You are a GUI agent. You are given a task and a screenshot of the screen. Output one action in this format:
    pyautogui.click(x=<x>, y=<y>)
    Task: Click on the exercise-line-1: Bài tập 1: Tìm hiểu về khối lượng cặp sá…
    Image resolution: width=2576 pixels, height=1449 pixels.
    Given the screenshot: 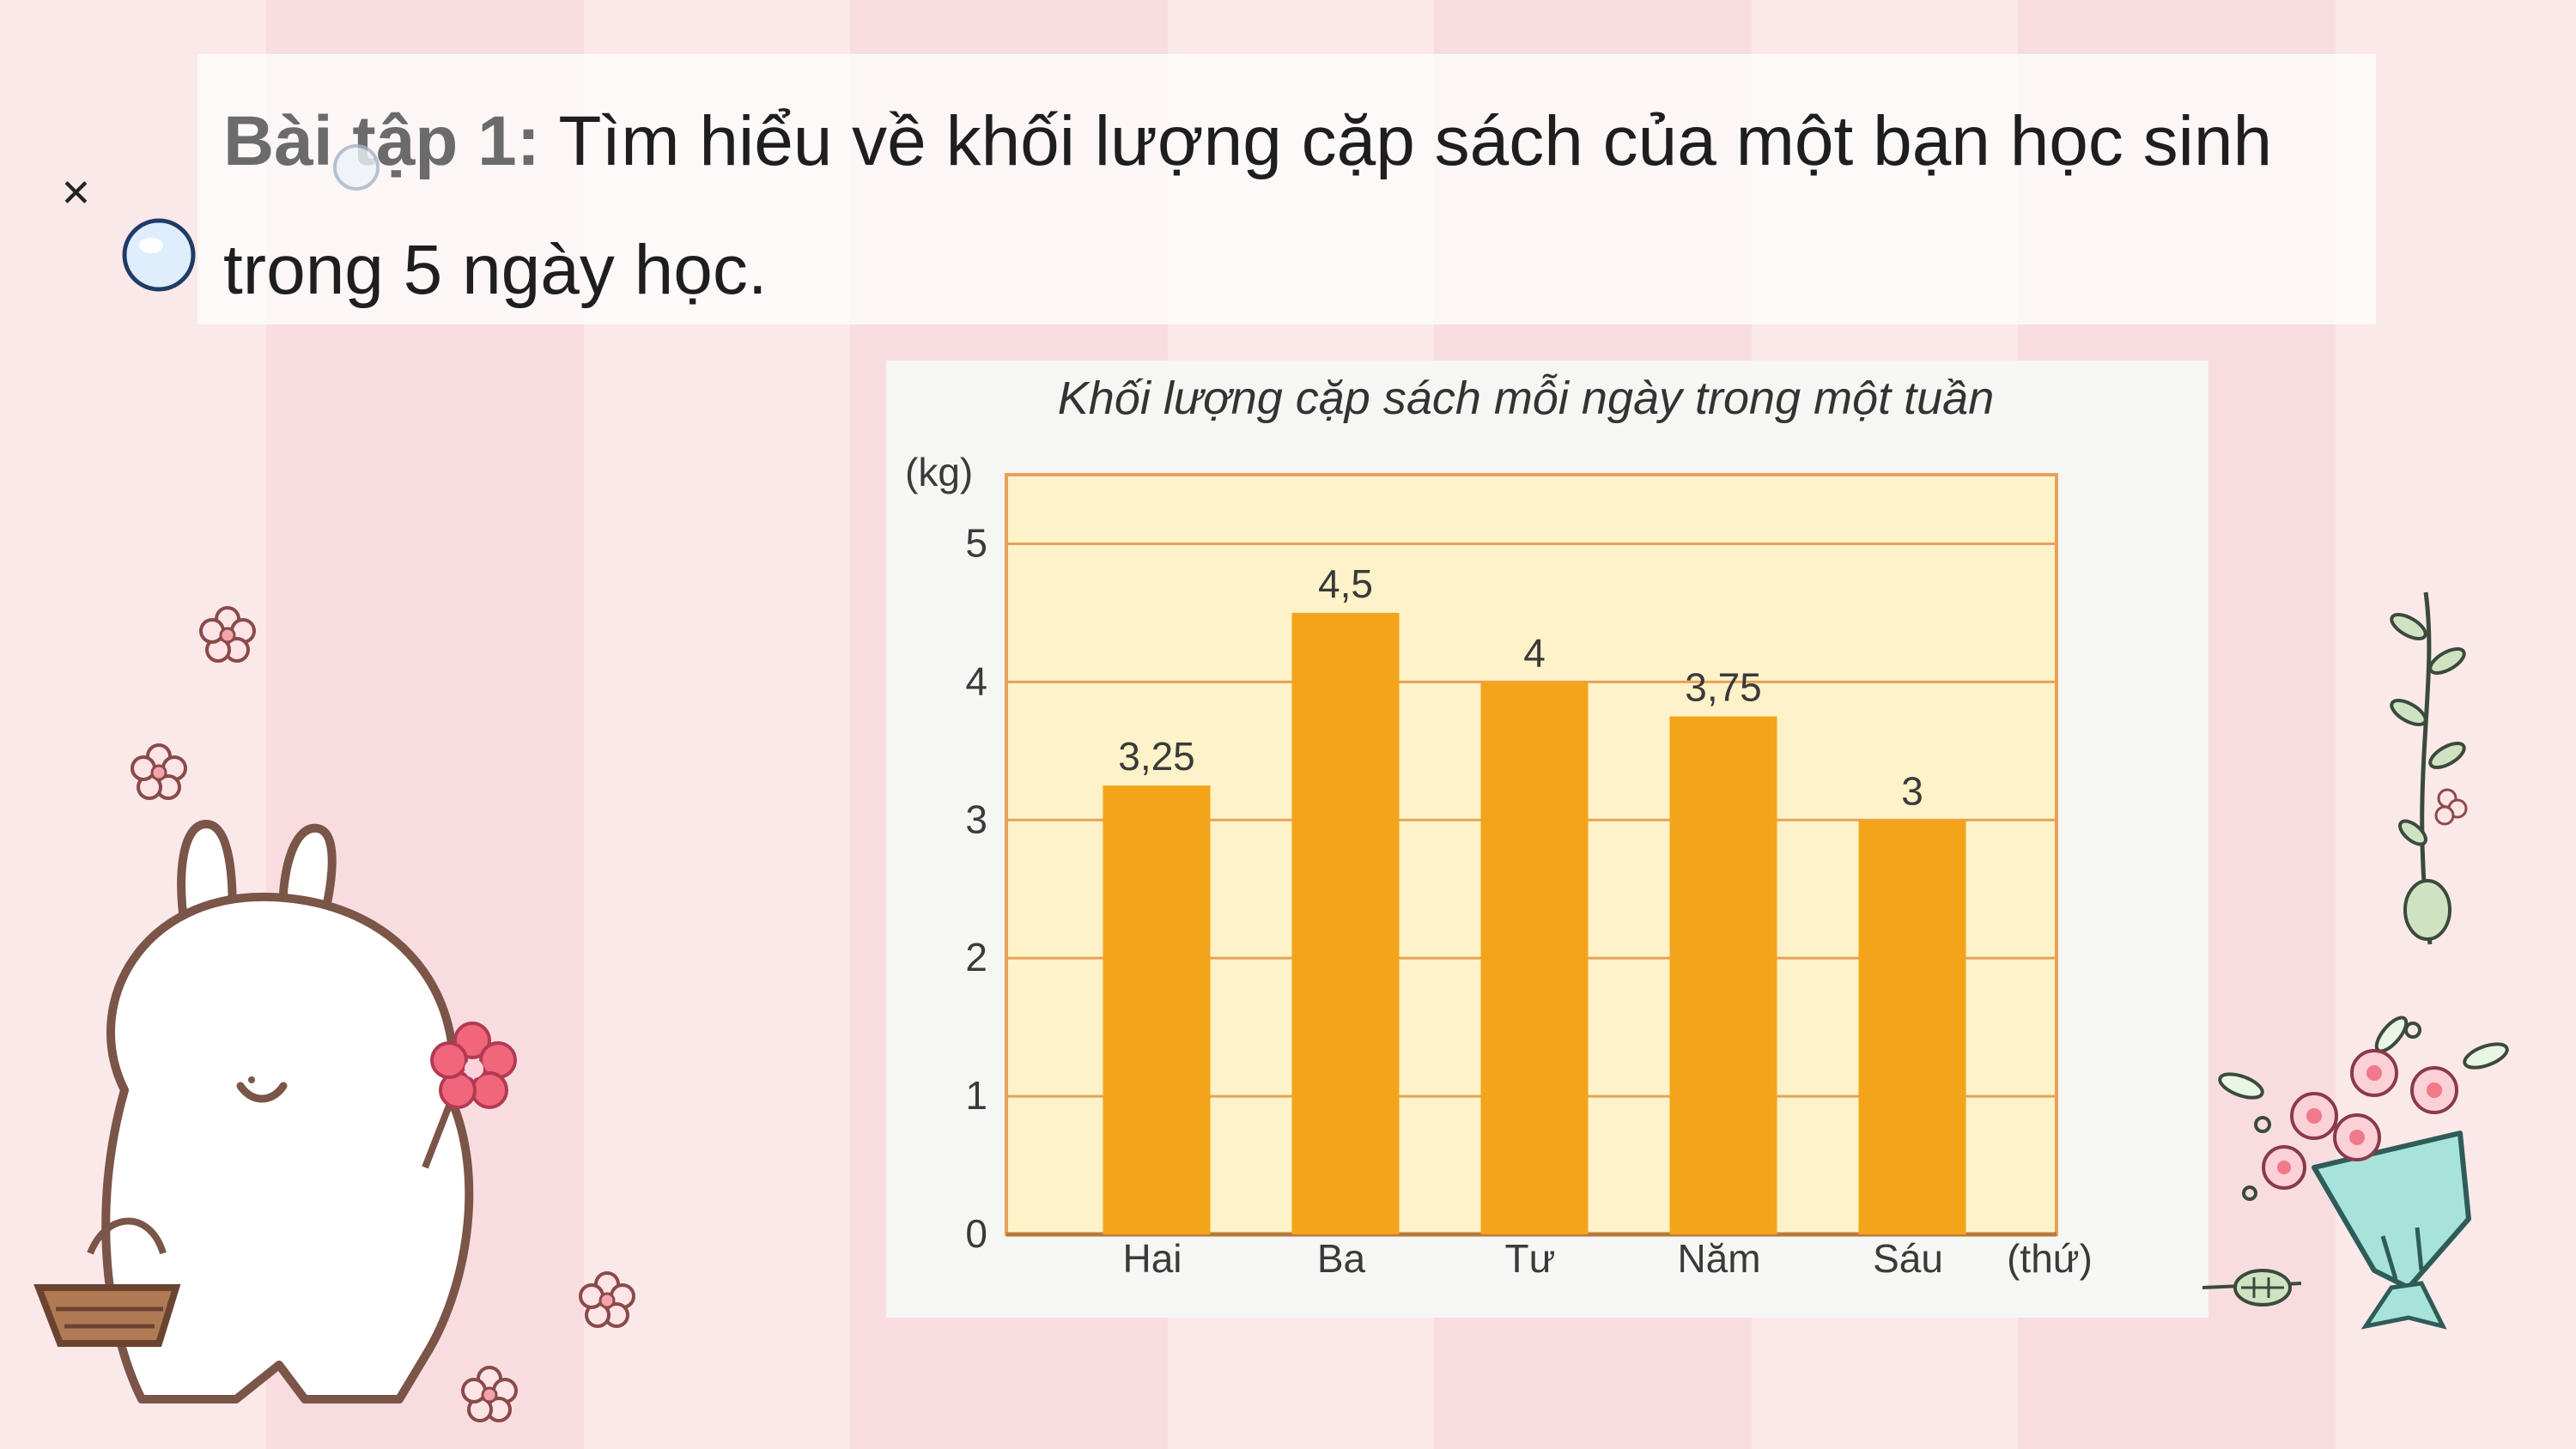 What is the action you would take?
    pyautogui.click(x=1247, y=141)
    